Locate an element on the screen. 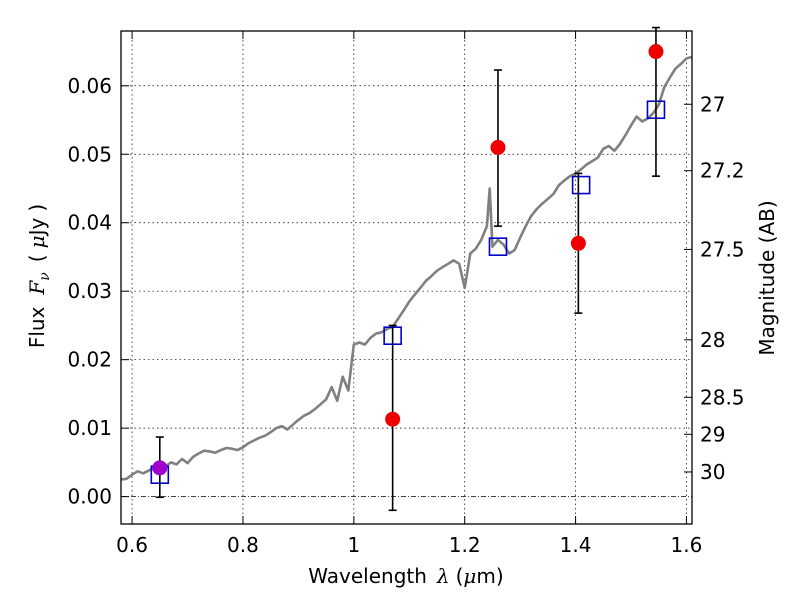 The height and width of the screenshot is (600, 800). x-tick-label: 1.4 is located at coordinates (576, 545).